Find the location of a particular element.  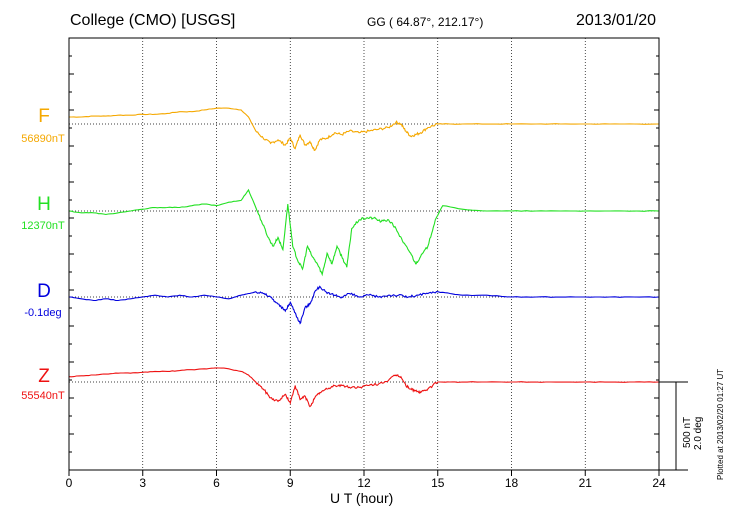

x-tick-label: 24 is located at coordinates (659, 483).